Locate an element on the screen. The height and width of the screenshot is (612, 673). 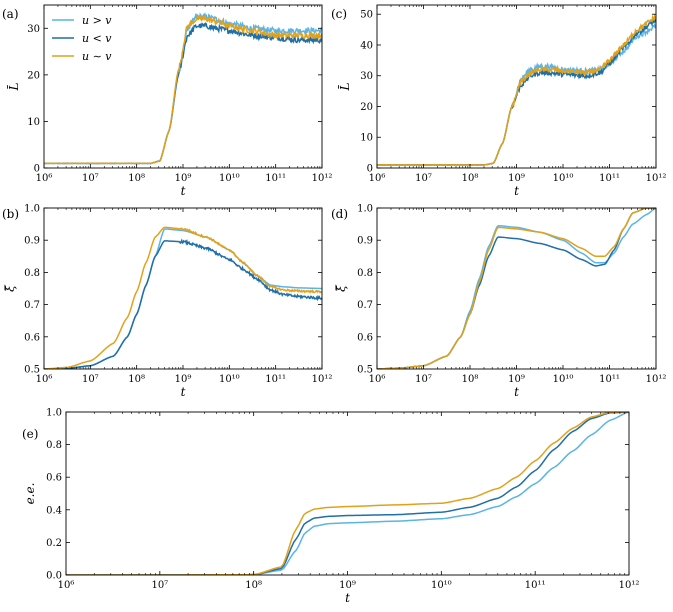
y-tick-label: 0.2 is located at coordinates (54, 543).